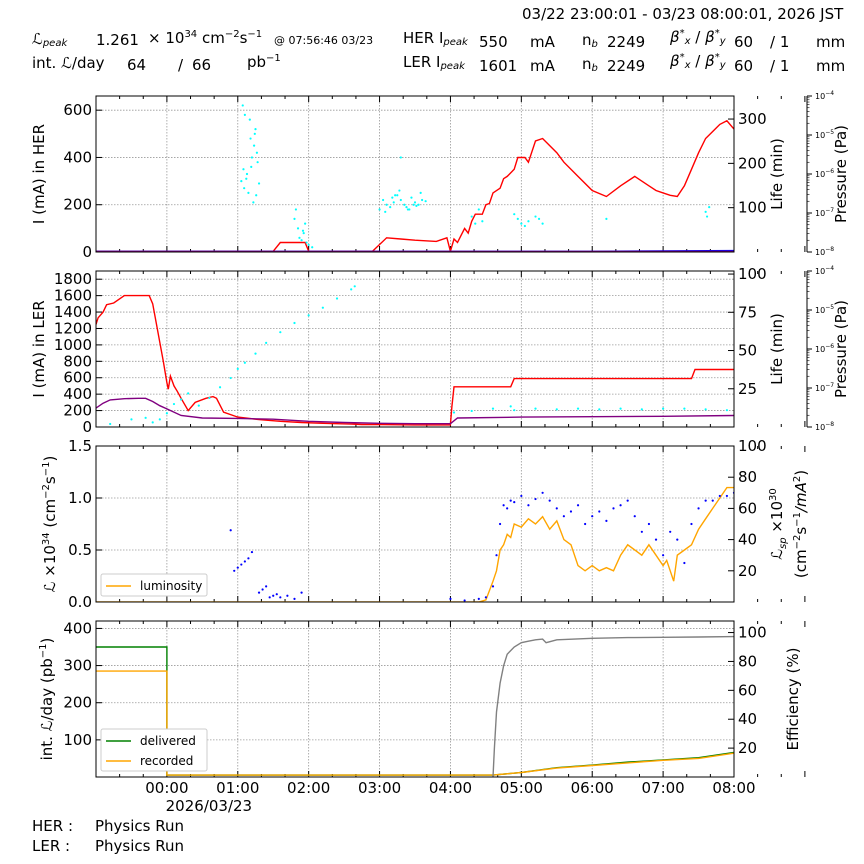  Describe the element at coordinates (747, 661) in the screenshot. I see `y2-tick-label: 80` at that location.